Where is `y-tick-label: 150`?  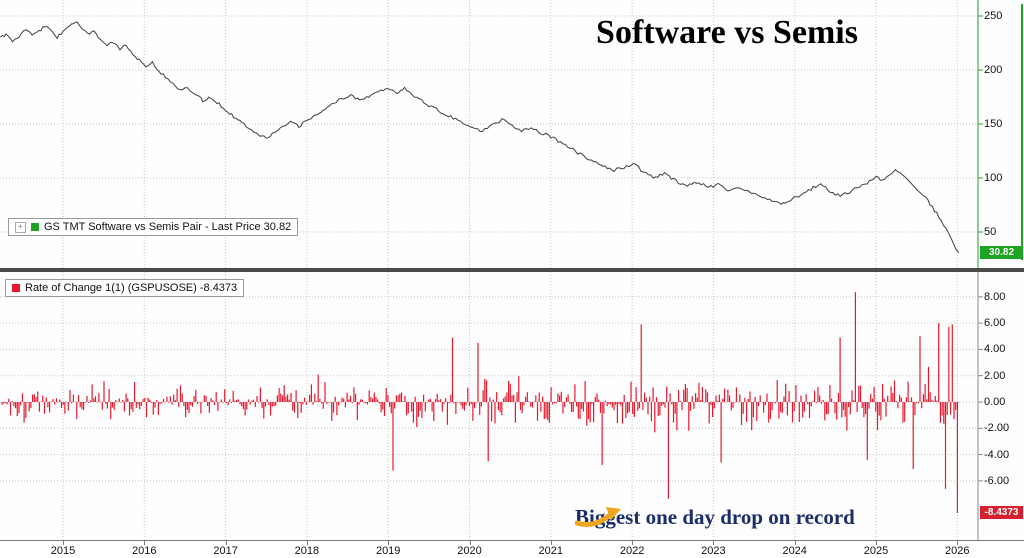
y-tick-label: 150 is located at coordinates (993, 124).